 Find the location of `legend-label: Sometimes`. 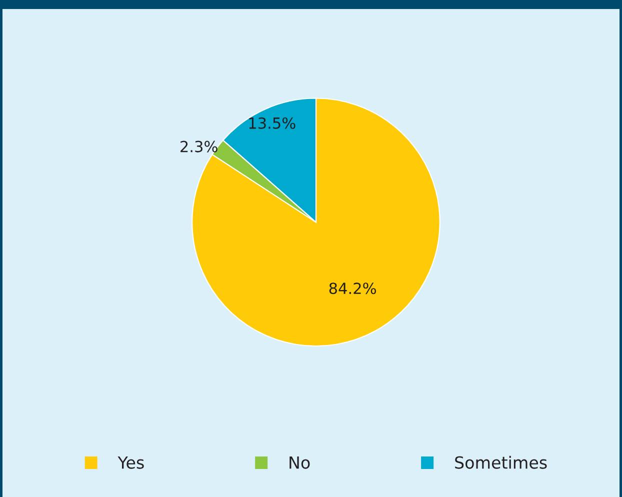

legend-label: Sometimes is located at coordinates (501, 462).